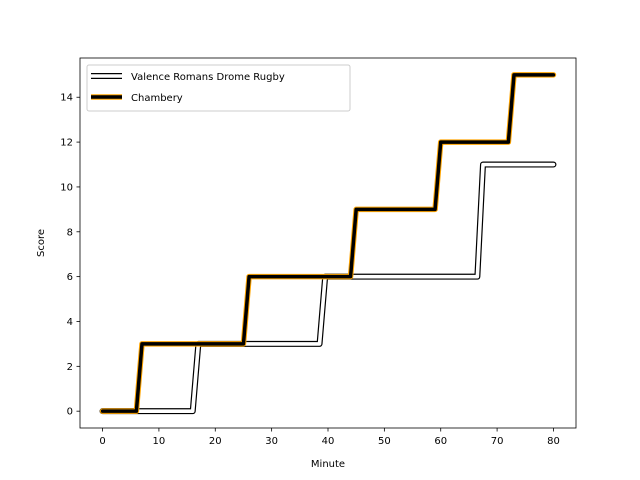 Image resolution: width=640 pixels, height=480 pixels. Describe the element at coordinates (328, 464) in the screenshot. I see `x-axis-label: Minute` at that location.